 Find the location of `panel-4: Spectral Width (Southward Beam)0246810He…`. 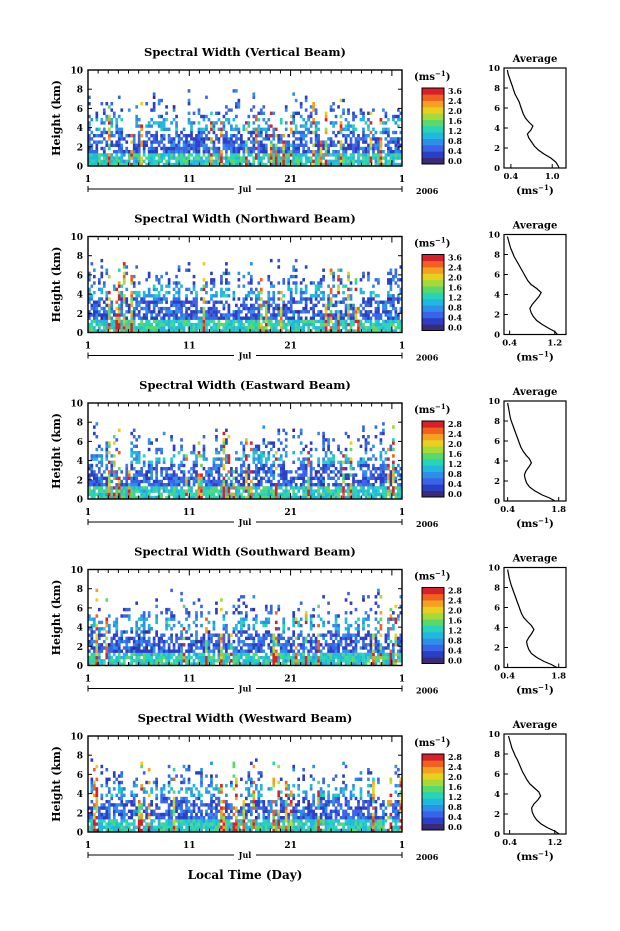

panel-4: Spectral Width (Southward Beam)0246810He… is located at coordinates (308, 621).